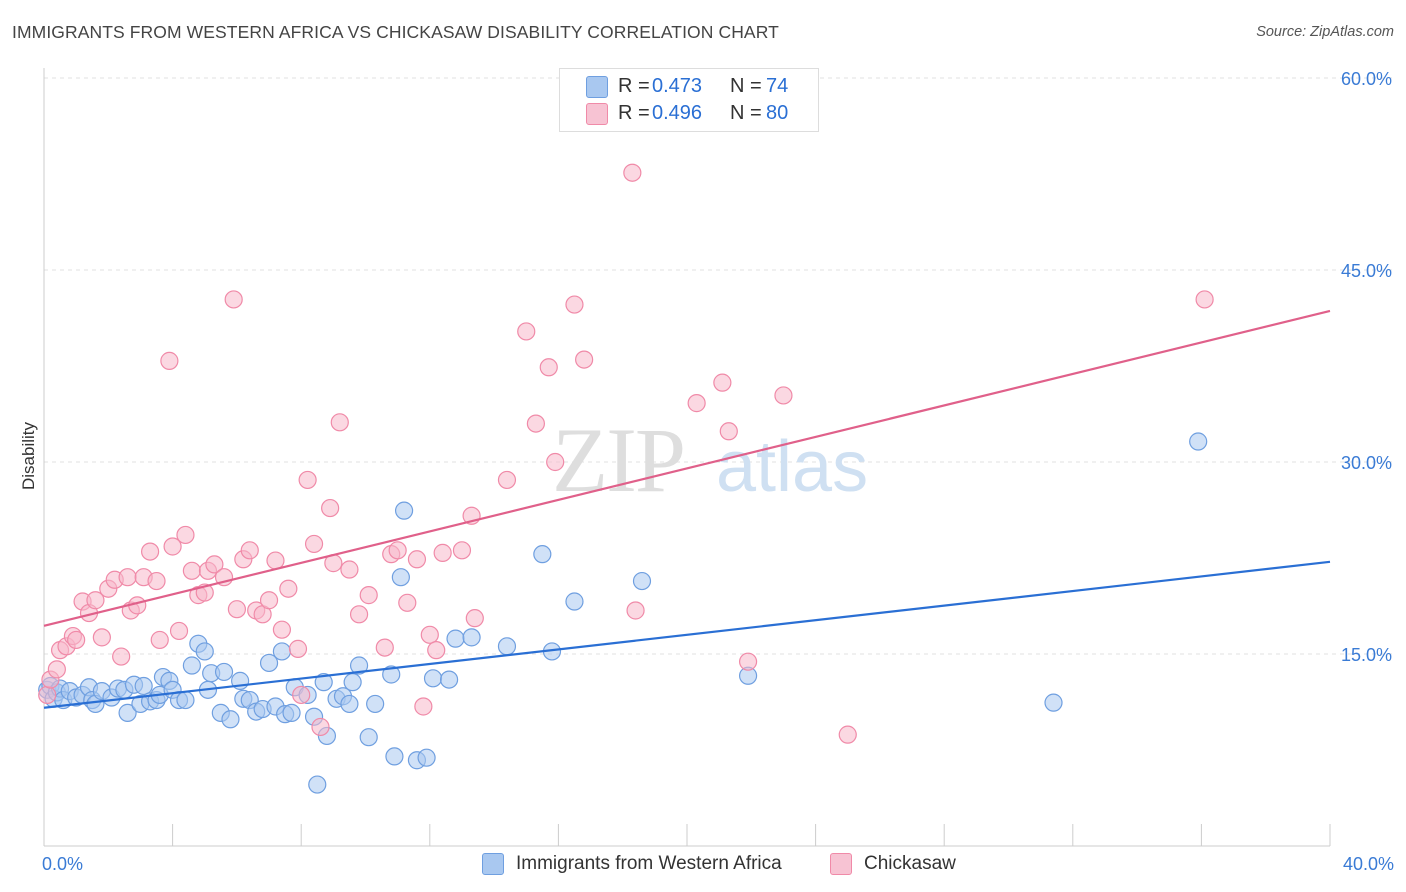  I want to click on bottom-legend-western-africa: Immigrants from Western Africa, so click(632, 864).